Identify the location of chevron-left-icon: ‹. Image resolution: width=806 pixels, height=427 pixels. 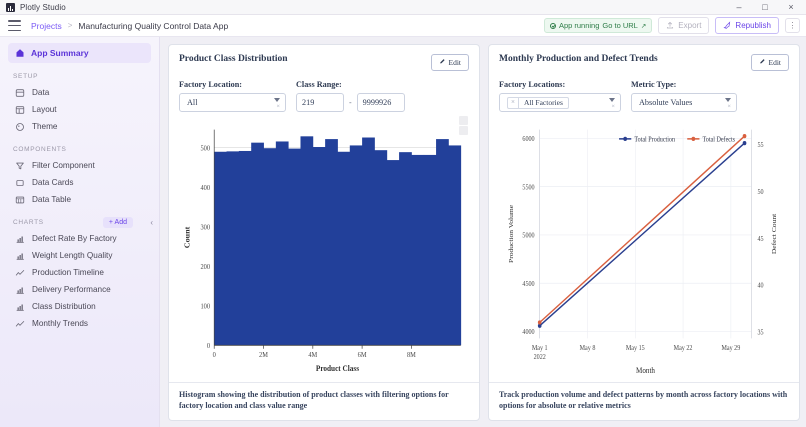
(151, 222).